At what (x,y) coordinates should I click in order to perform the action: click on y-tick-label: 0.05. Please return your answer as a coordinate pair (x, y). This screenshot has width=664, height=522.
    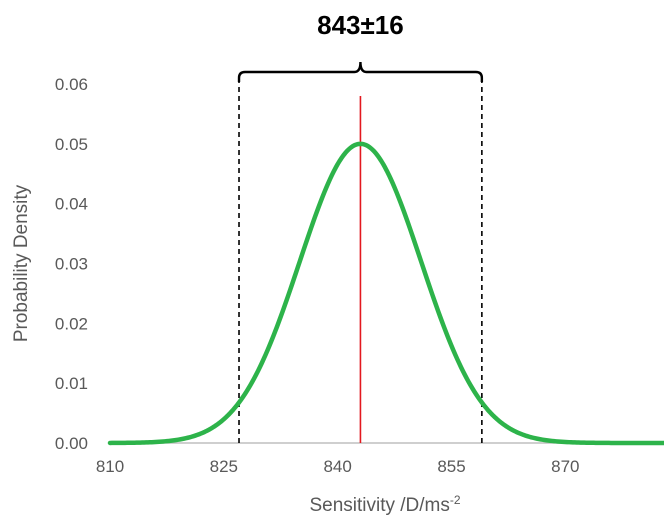
    Looking at the image, I should click on (71, 144).